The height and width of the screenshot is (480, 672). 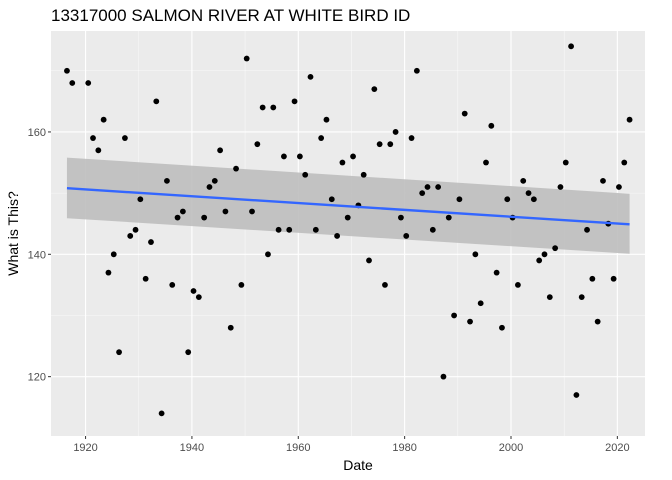 I want to click on x-tick-label: 1920, so click(x=85, y=448).